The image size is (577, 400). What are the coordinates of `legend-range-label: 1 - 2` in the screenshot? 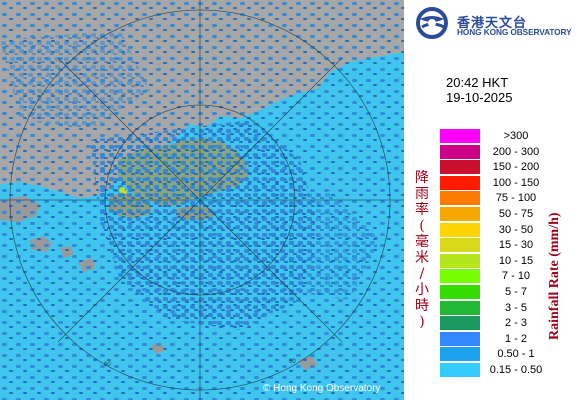 It's located at (515, 338).